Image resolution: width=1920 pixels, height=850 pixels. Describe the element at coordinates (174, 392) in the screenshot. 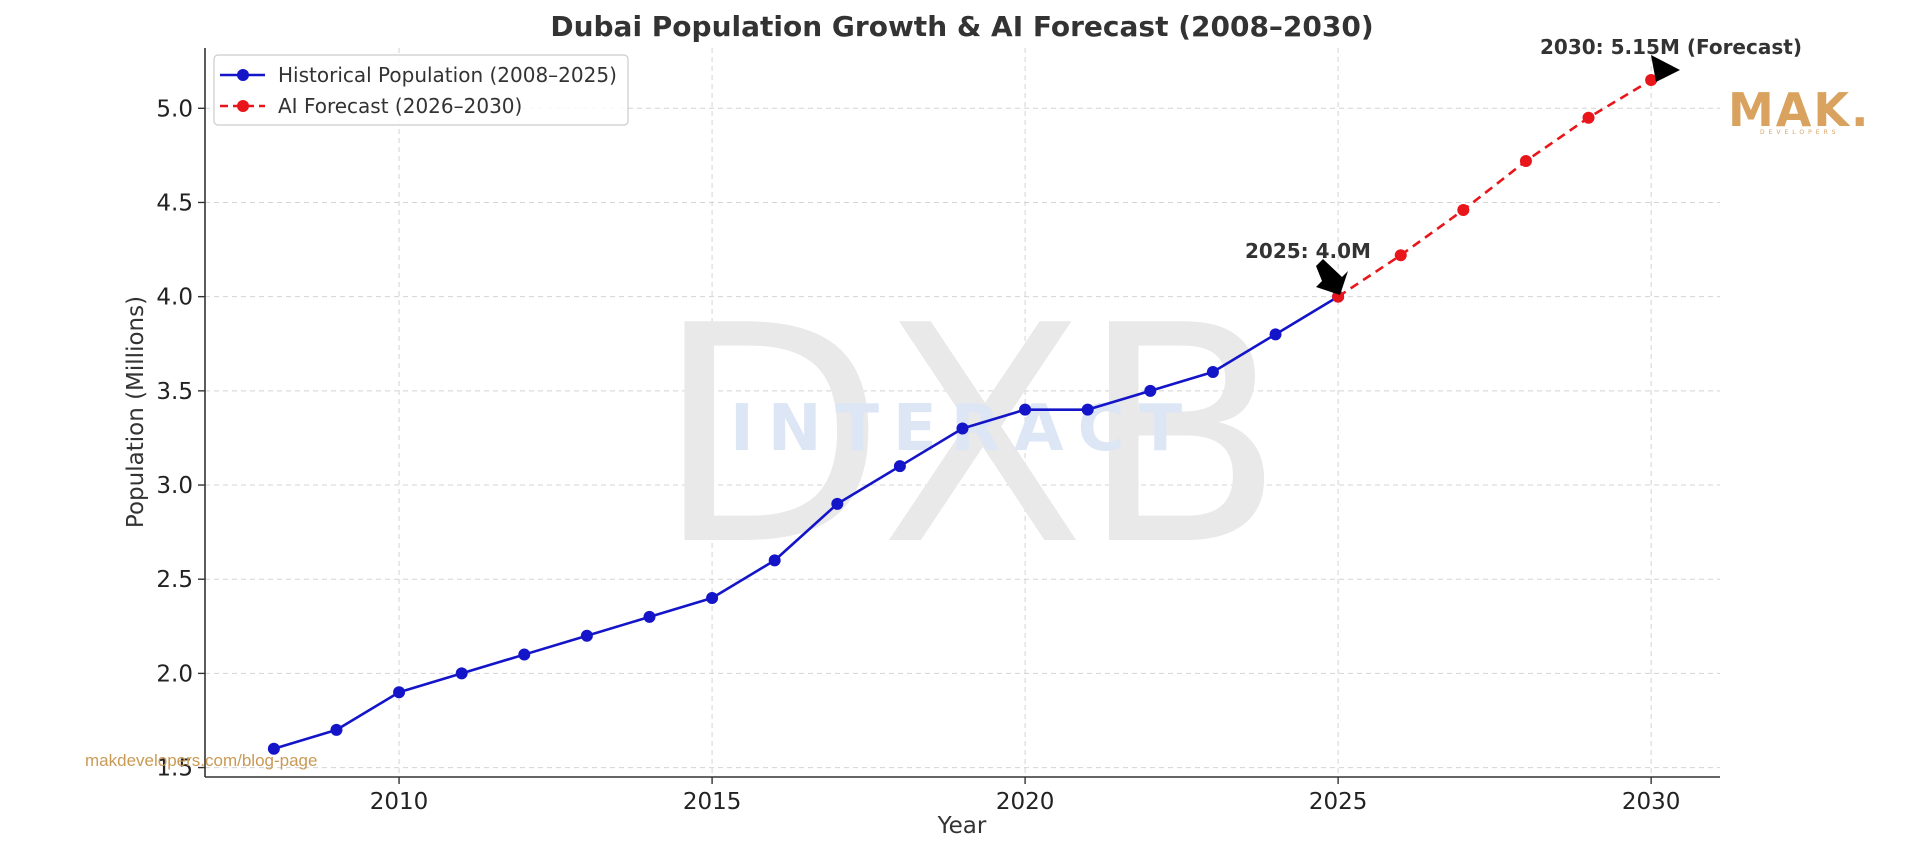

I see `y-tick-label: 3.5` at that location.